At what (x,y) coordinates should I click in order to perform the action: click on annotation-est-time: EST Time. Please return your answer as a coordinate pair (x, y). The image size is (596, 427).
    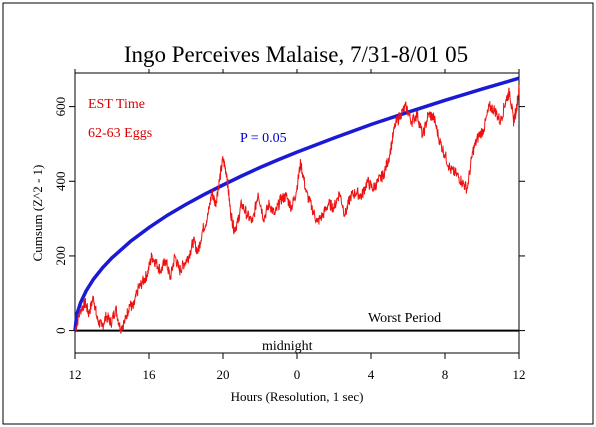
    Looking at the image, I should click on (116, 104).